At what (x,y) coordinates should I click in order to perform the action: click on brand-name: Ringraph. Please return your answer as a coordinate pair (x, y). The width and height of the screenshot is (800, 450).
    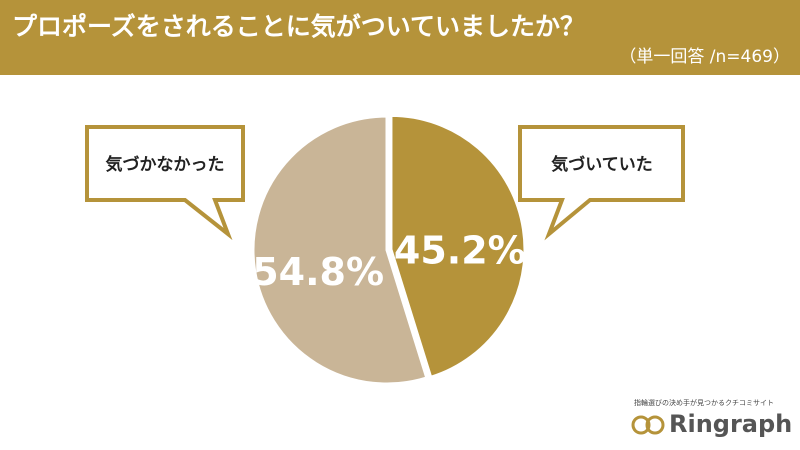
    Looking at the image, I should click on (730, 424).